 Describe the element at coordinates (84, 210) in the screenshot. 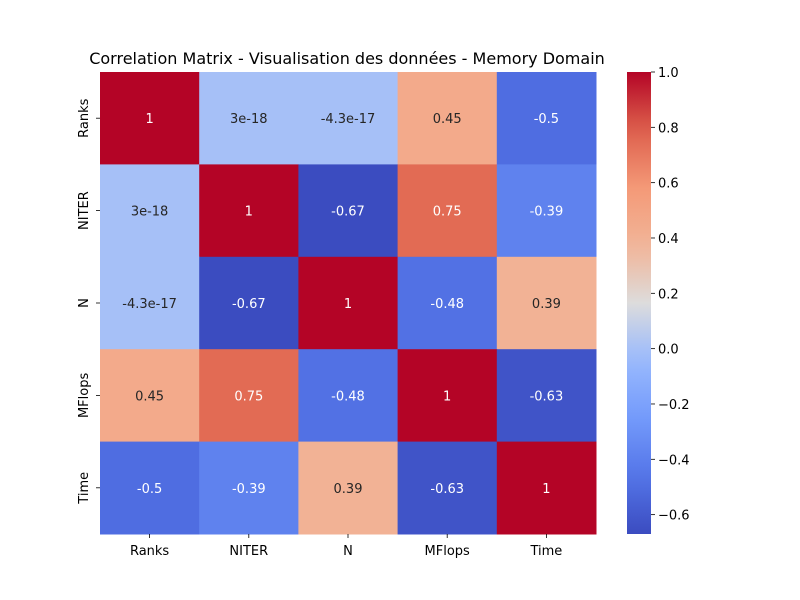

I see `y-tick-label: NITER` at that location.